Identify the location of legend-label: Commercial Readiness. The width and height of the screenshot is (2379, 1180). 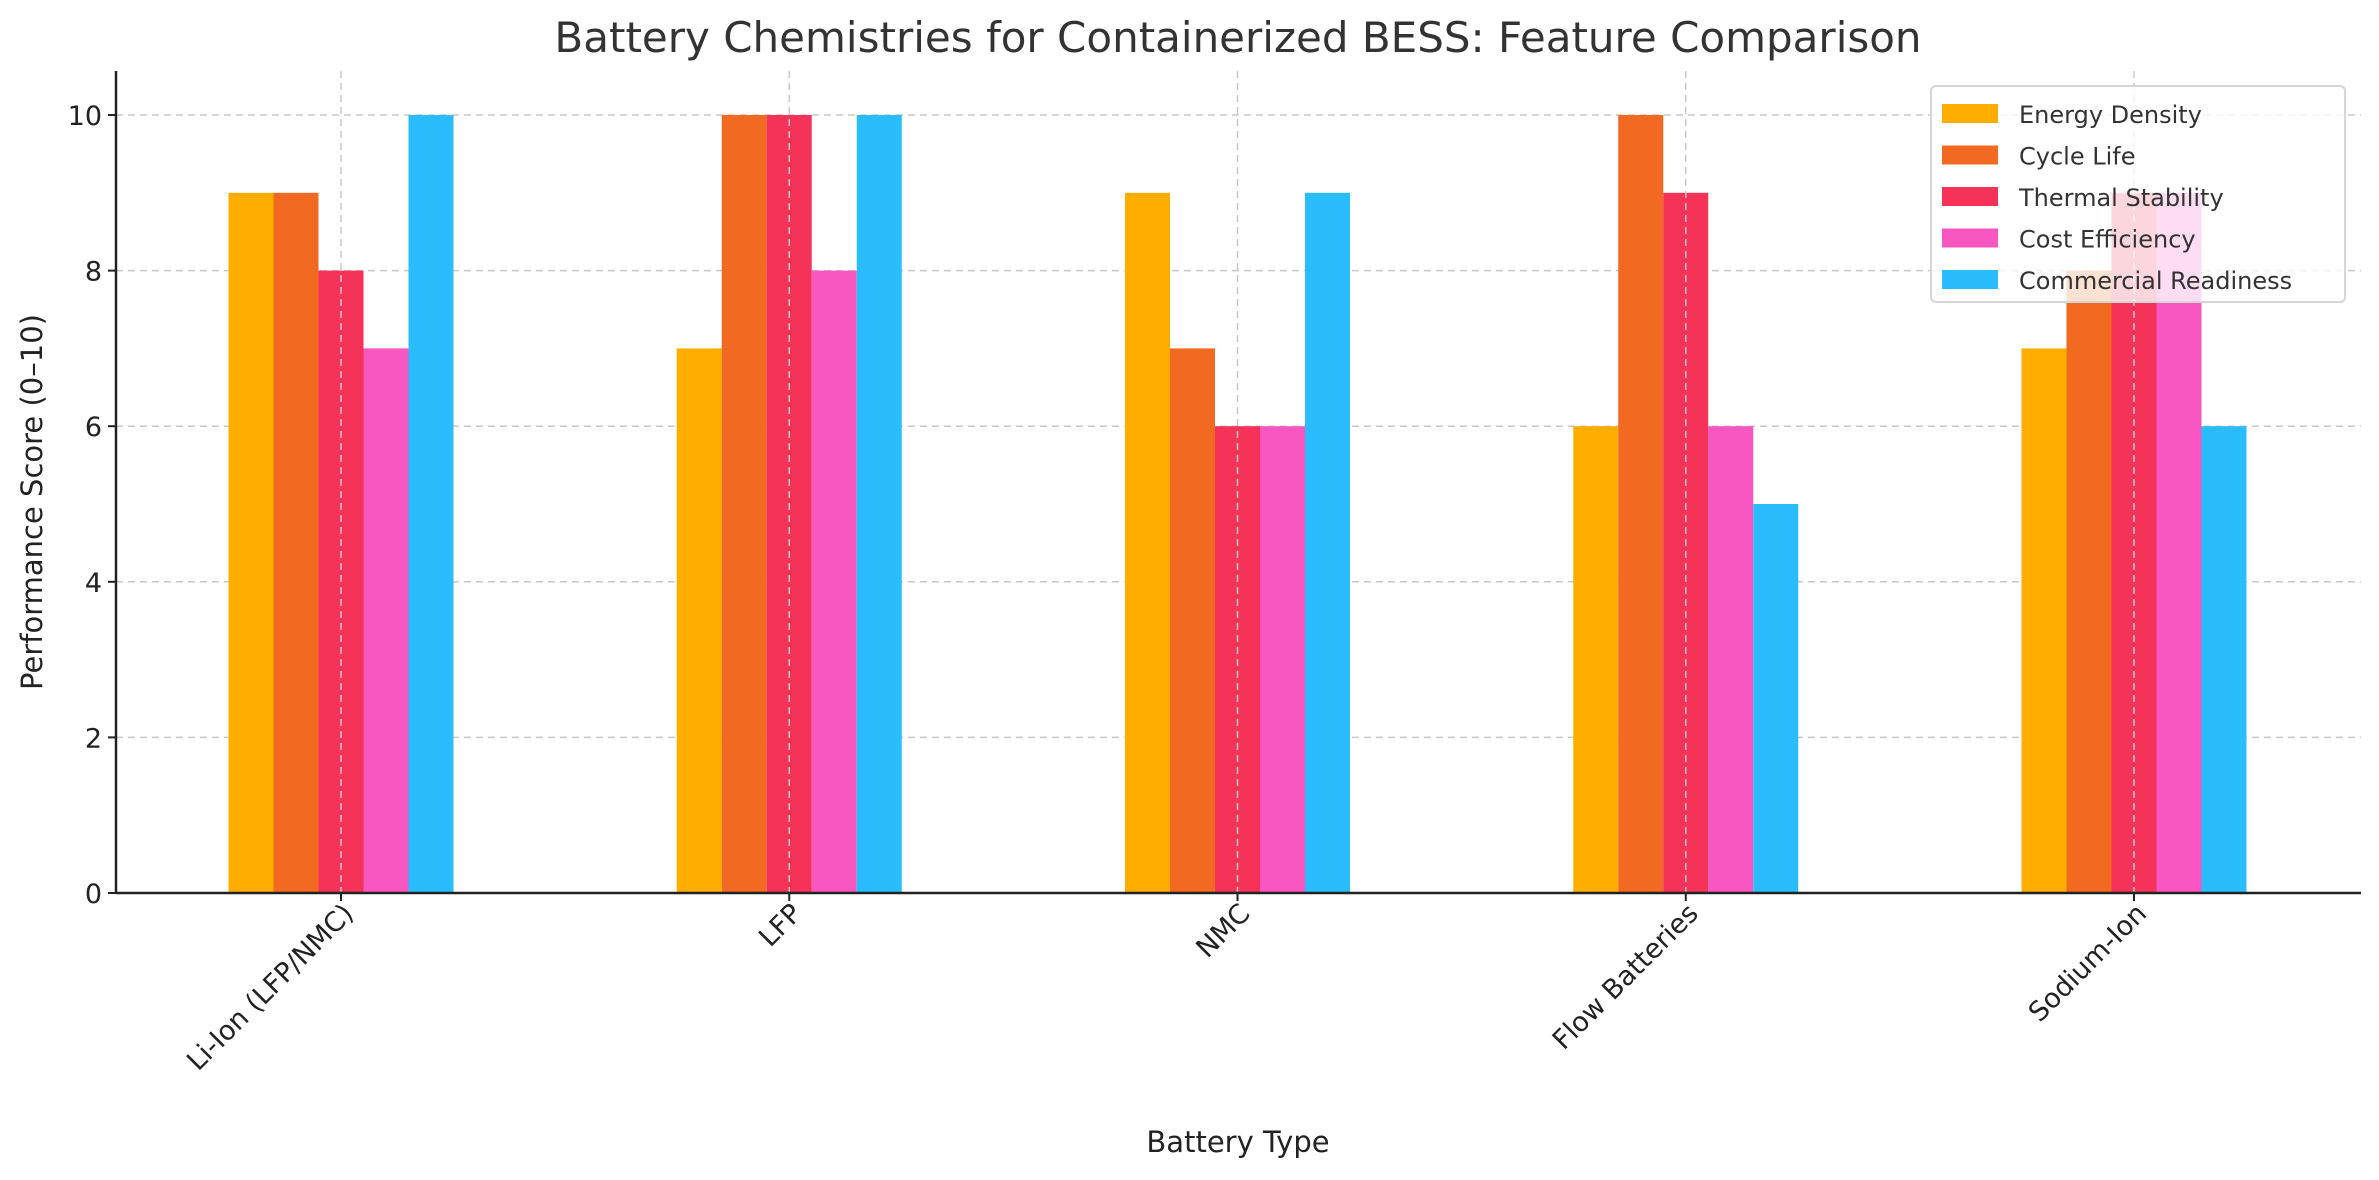
(2155, 281).